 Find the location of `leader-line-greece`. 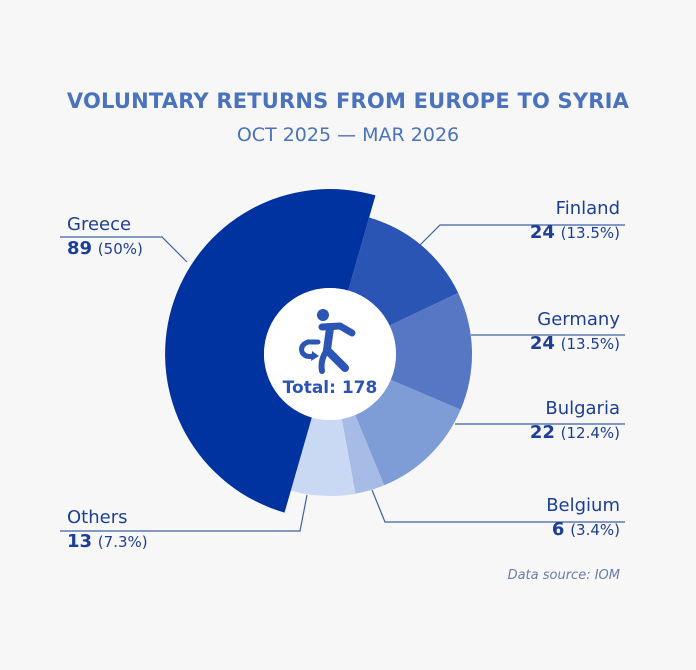

leader-line-greece is located at coordinates (124, 249).